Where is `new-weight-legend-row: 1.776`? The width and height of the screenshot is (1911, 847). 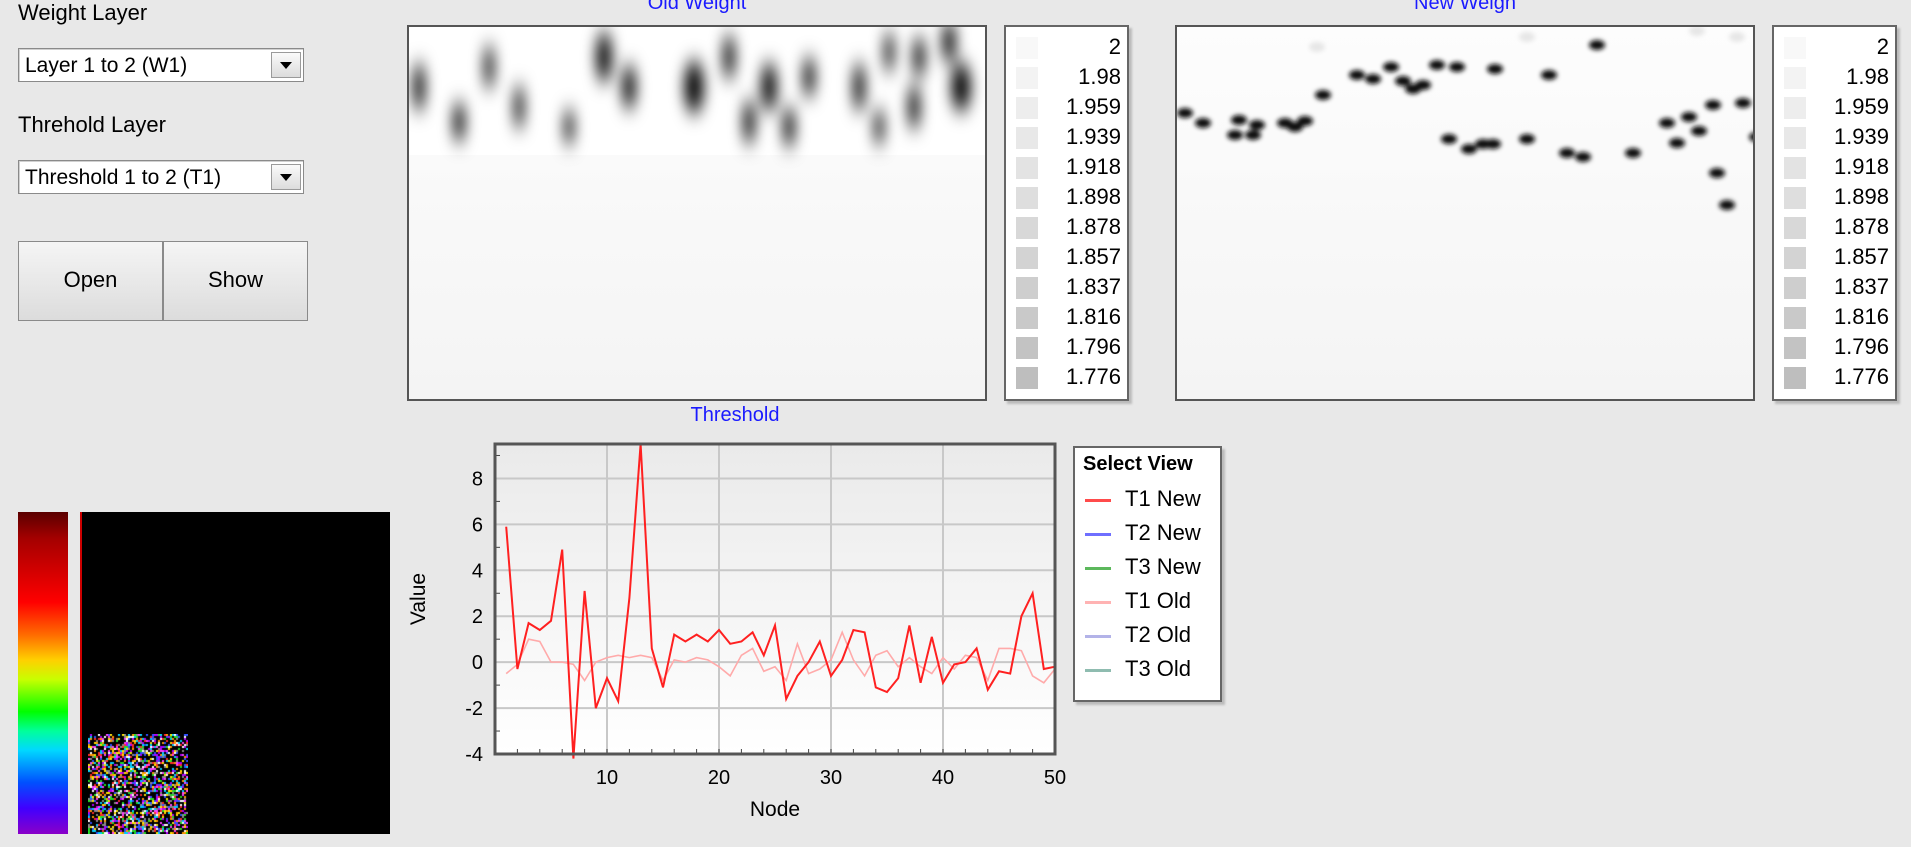
new-weight-legend-row: 1.776 is located at coordinates (1836, 378).